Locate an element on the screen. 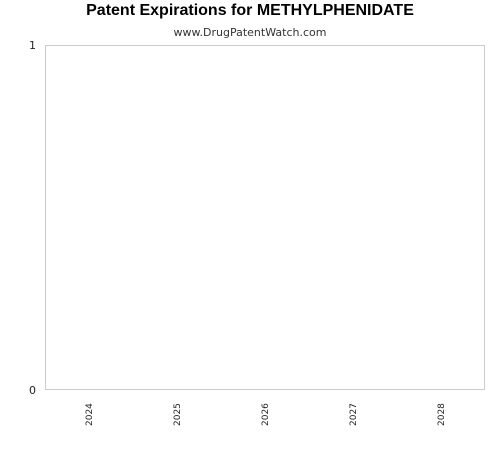  x-tick-label: 2024 is located at coordinates (90, 414).